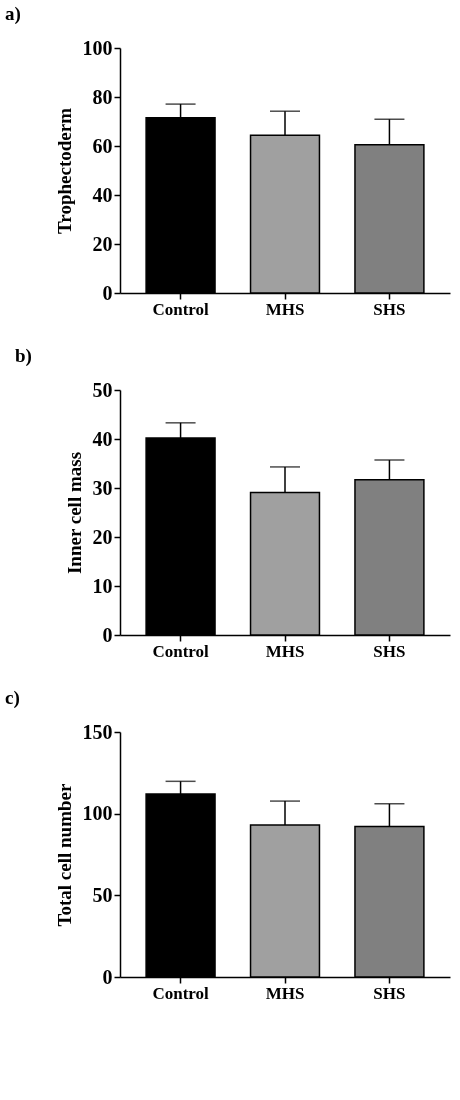 The image size is (460, 1100). I want to click on y-tick-label: 30, so click(102, 487).